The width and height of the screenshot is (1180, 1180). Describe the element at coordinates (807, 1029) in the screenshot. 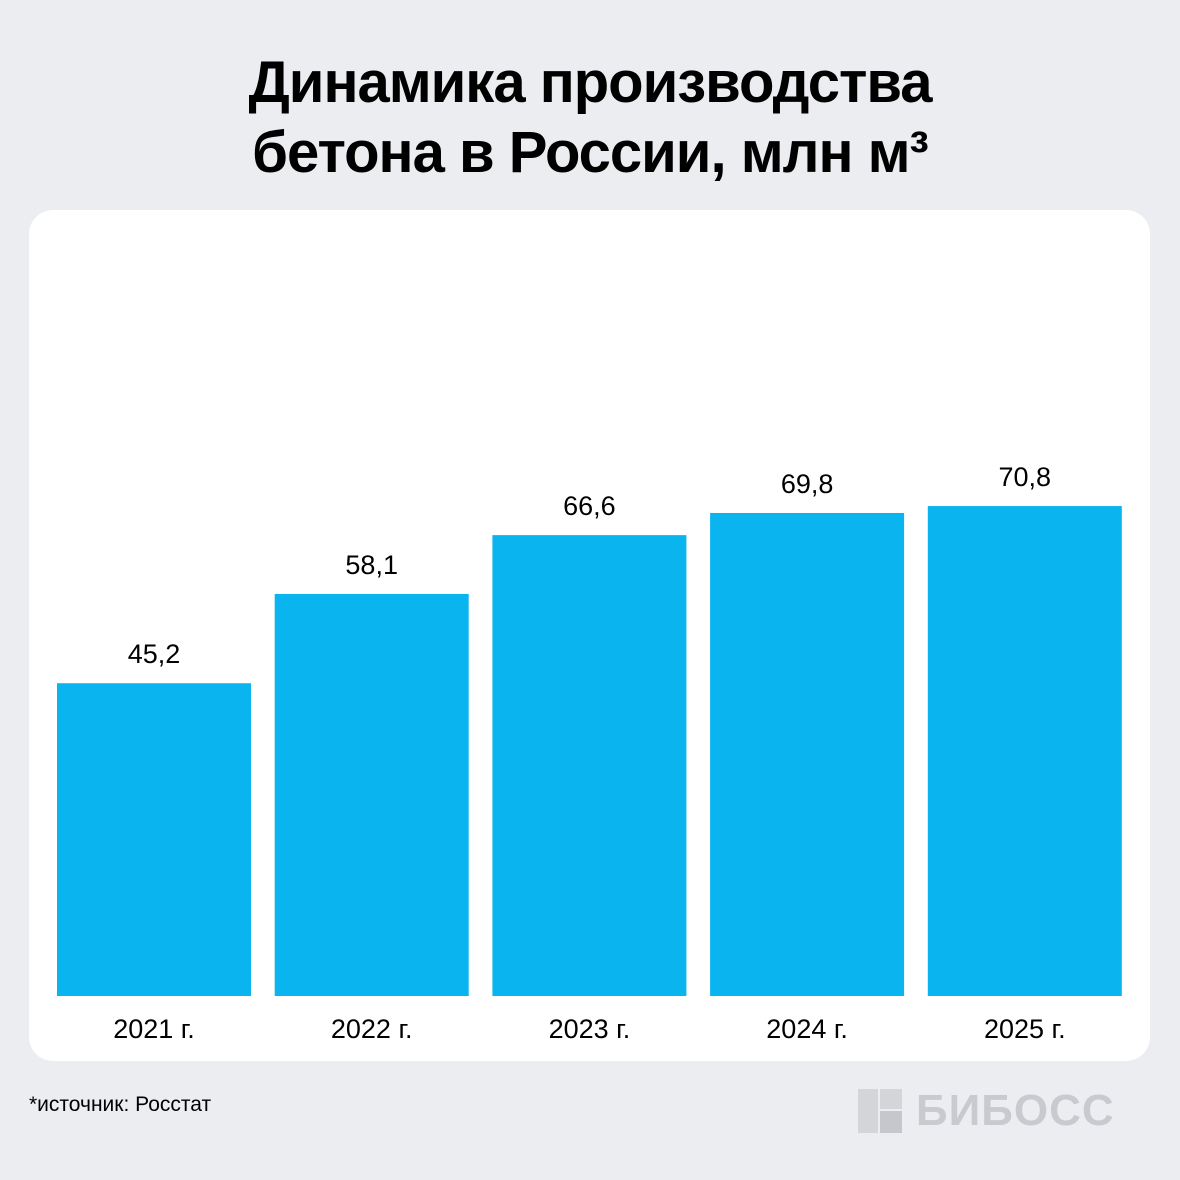

I see `category-label-4: 2024 г.` at that location.